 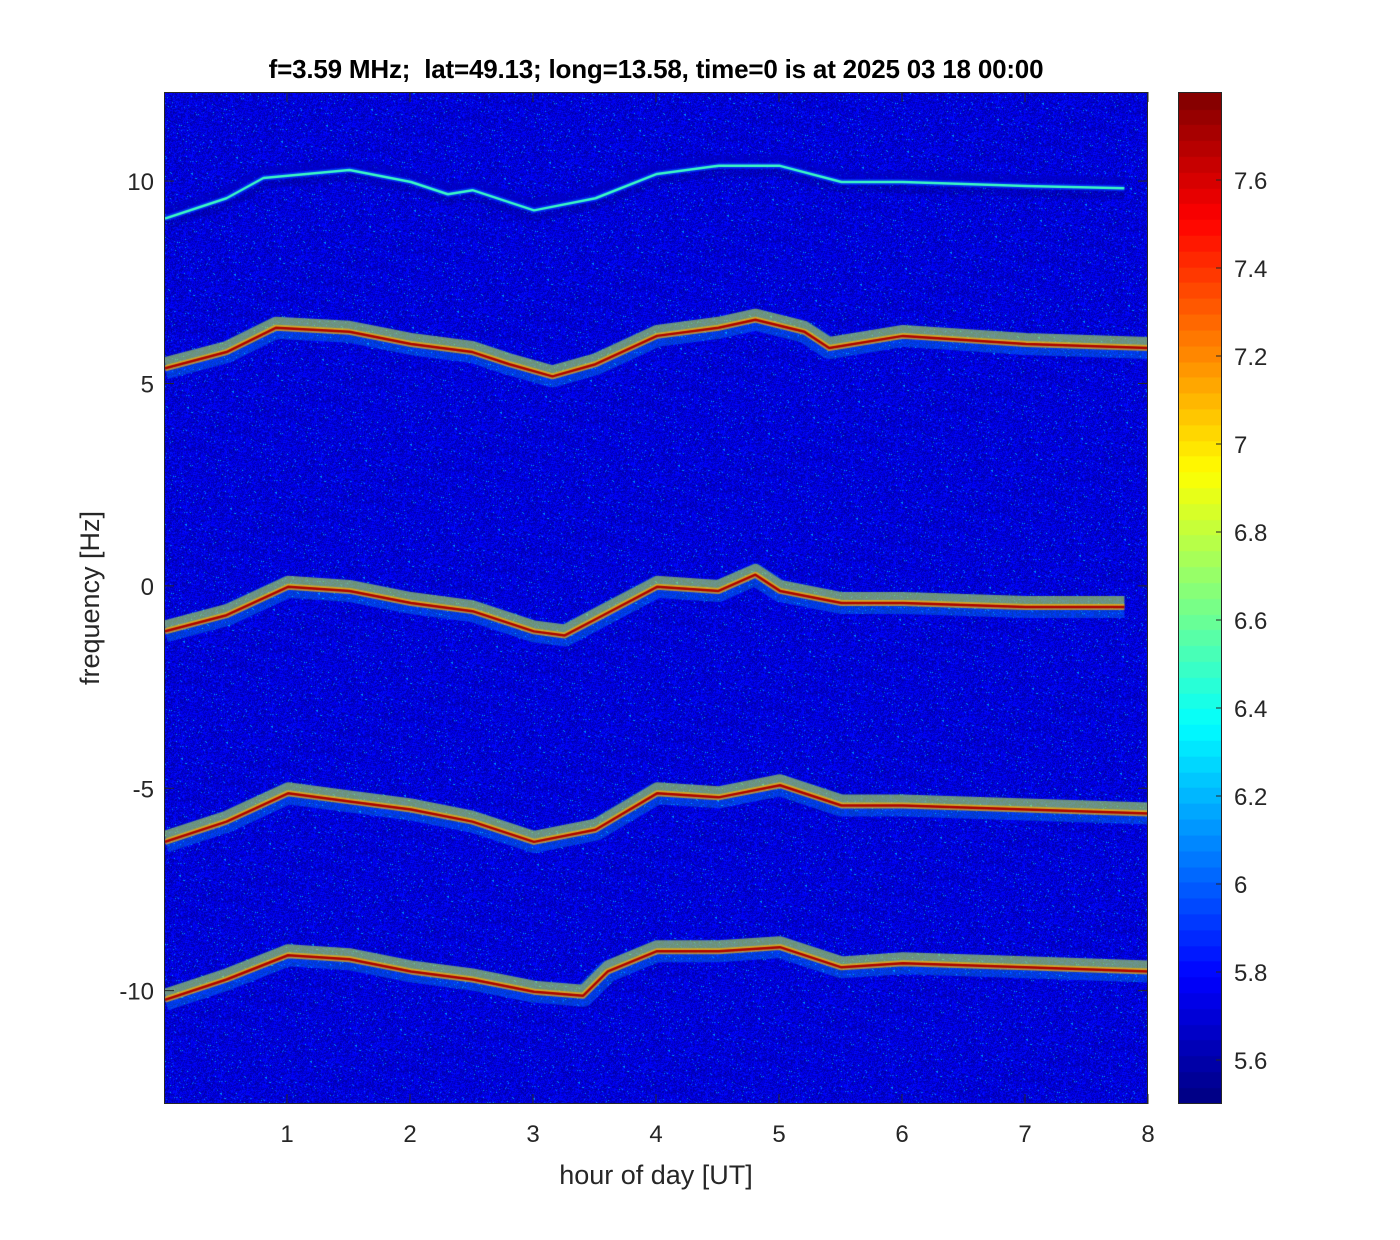 I want to click on colorbar-ticks: 5.6 5.8 6 6.2 6.4 6.6 6.8 7 7.2 7.4 7.6, so click(x=1241, y=621).